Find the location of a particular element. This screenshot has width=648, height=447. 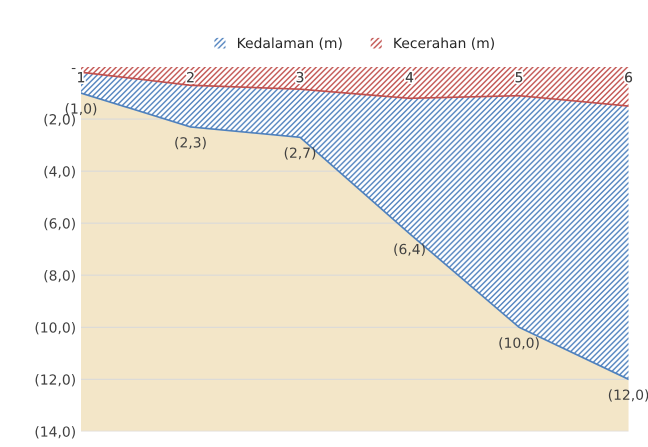

y-tick-label: (12,0) is located at coordinates (55, 380).